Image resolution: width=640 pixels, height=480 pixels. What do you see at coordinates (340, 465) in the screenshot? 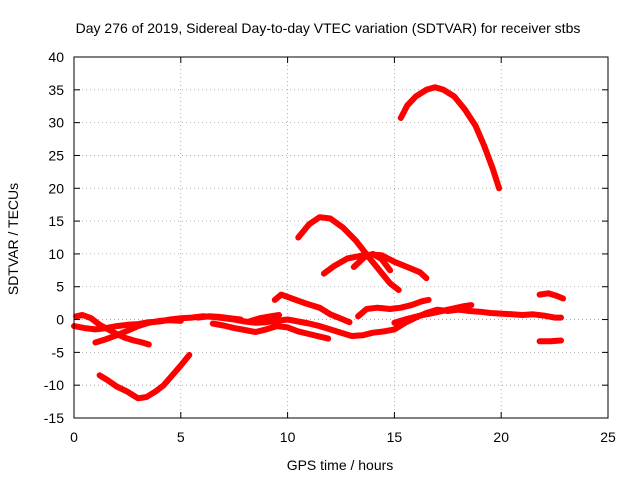
I see `x-axis-label: GPS time / hours` at bounding box center [340, 465].